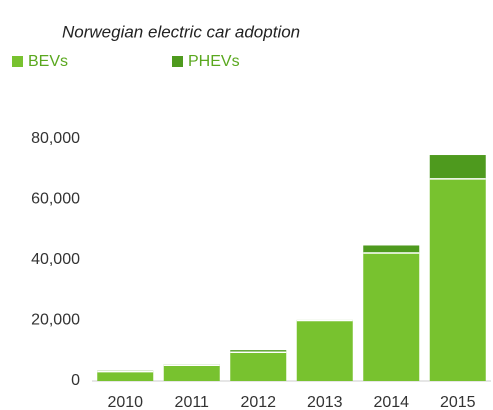 This screenshot has height=410, width=493. What do you see at coordinates (48, 61) in the screenshot?
I see `legend-label: BEVs` at bounding box center [48, 61].